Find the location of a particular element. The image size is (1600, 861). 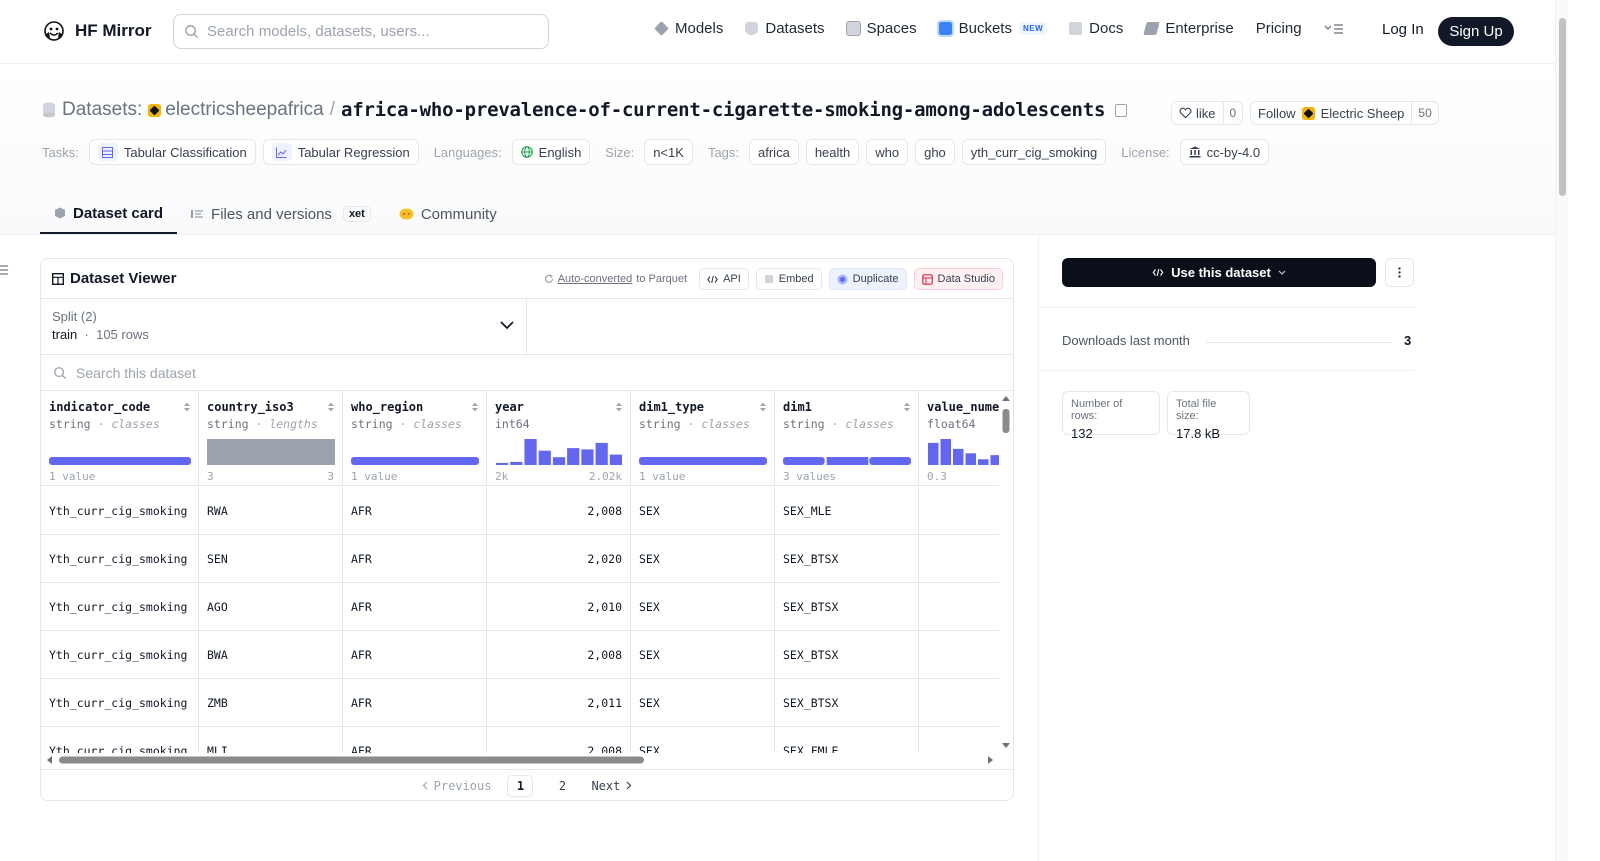

tag-health: health is located at coordinates (832, 152).